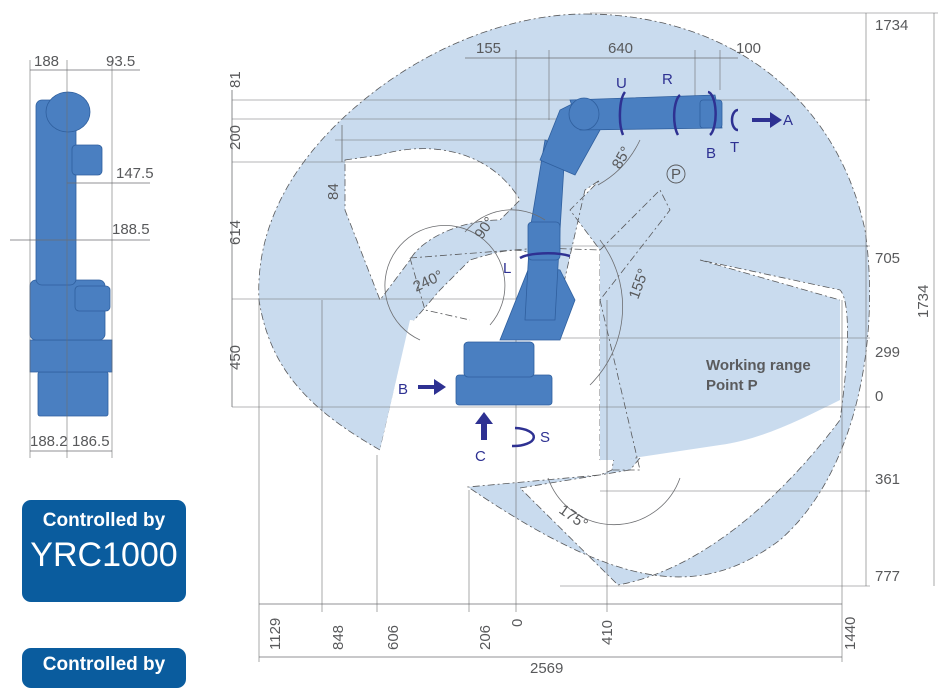  What do you see at coordinates (485, 637) in the screenshot?
I see `bottom-dim: 206` at bounding box center [485, 637].